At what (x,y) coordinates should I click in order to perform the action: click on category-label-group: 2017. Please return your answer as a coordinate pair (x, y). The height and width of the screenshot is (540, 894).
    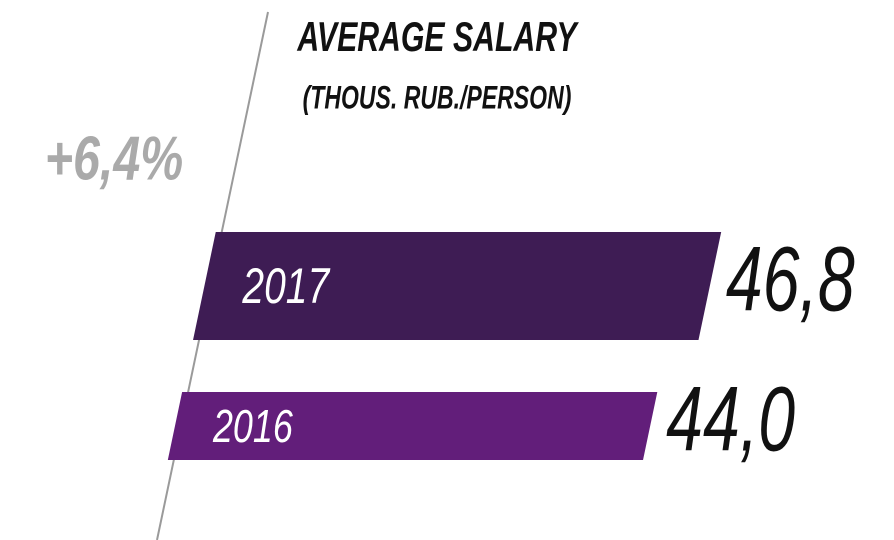
    Looking at the image, I should click on (286, 285).